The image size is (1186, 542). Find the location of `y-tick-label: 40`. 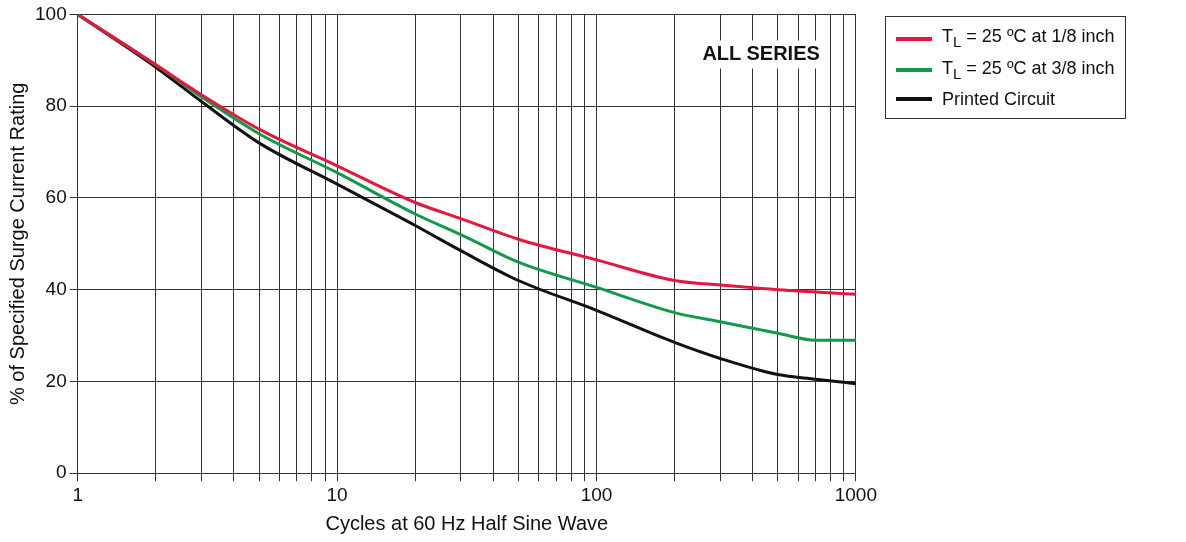

y-tick-label: 40 is located at coordinates (56, 288).